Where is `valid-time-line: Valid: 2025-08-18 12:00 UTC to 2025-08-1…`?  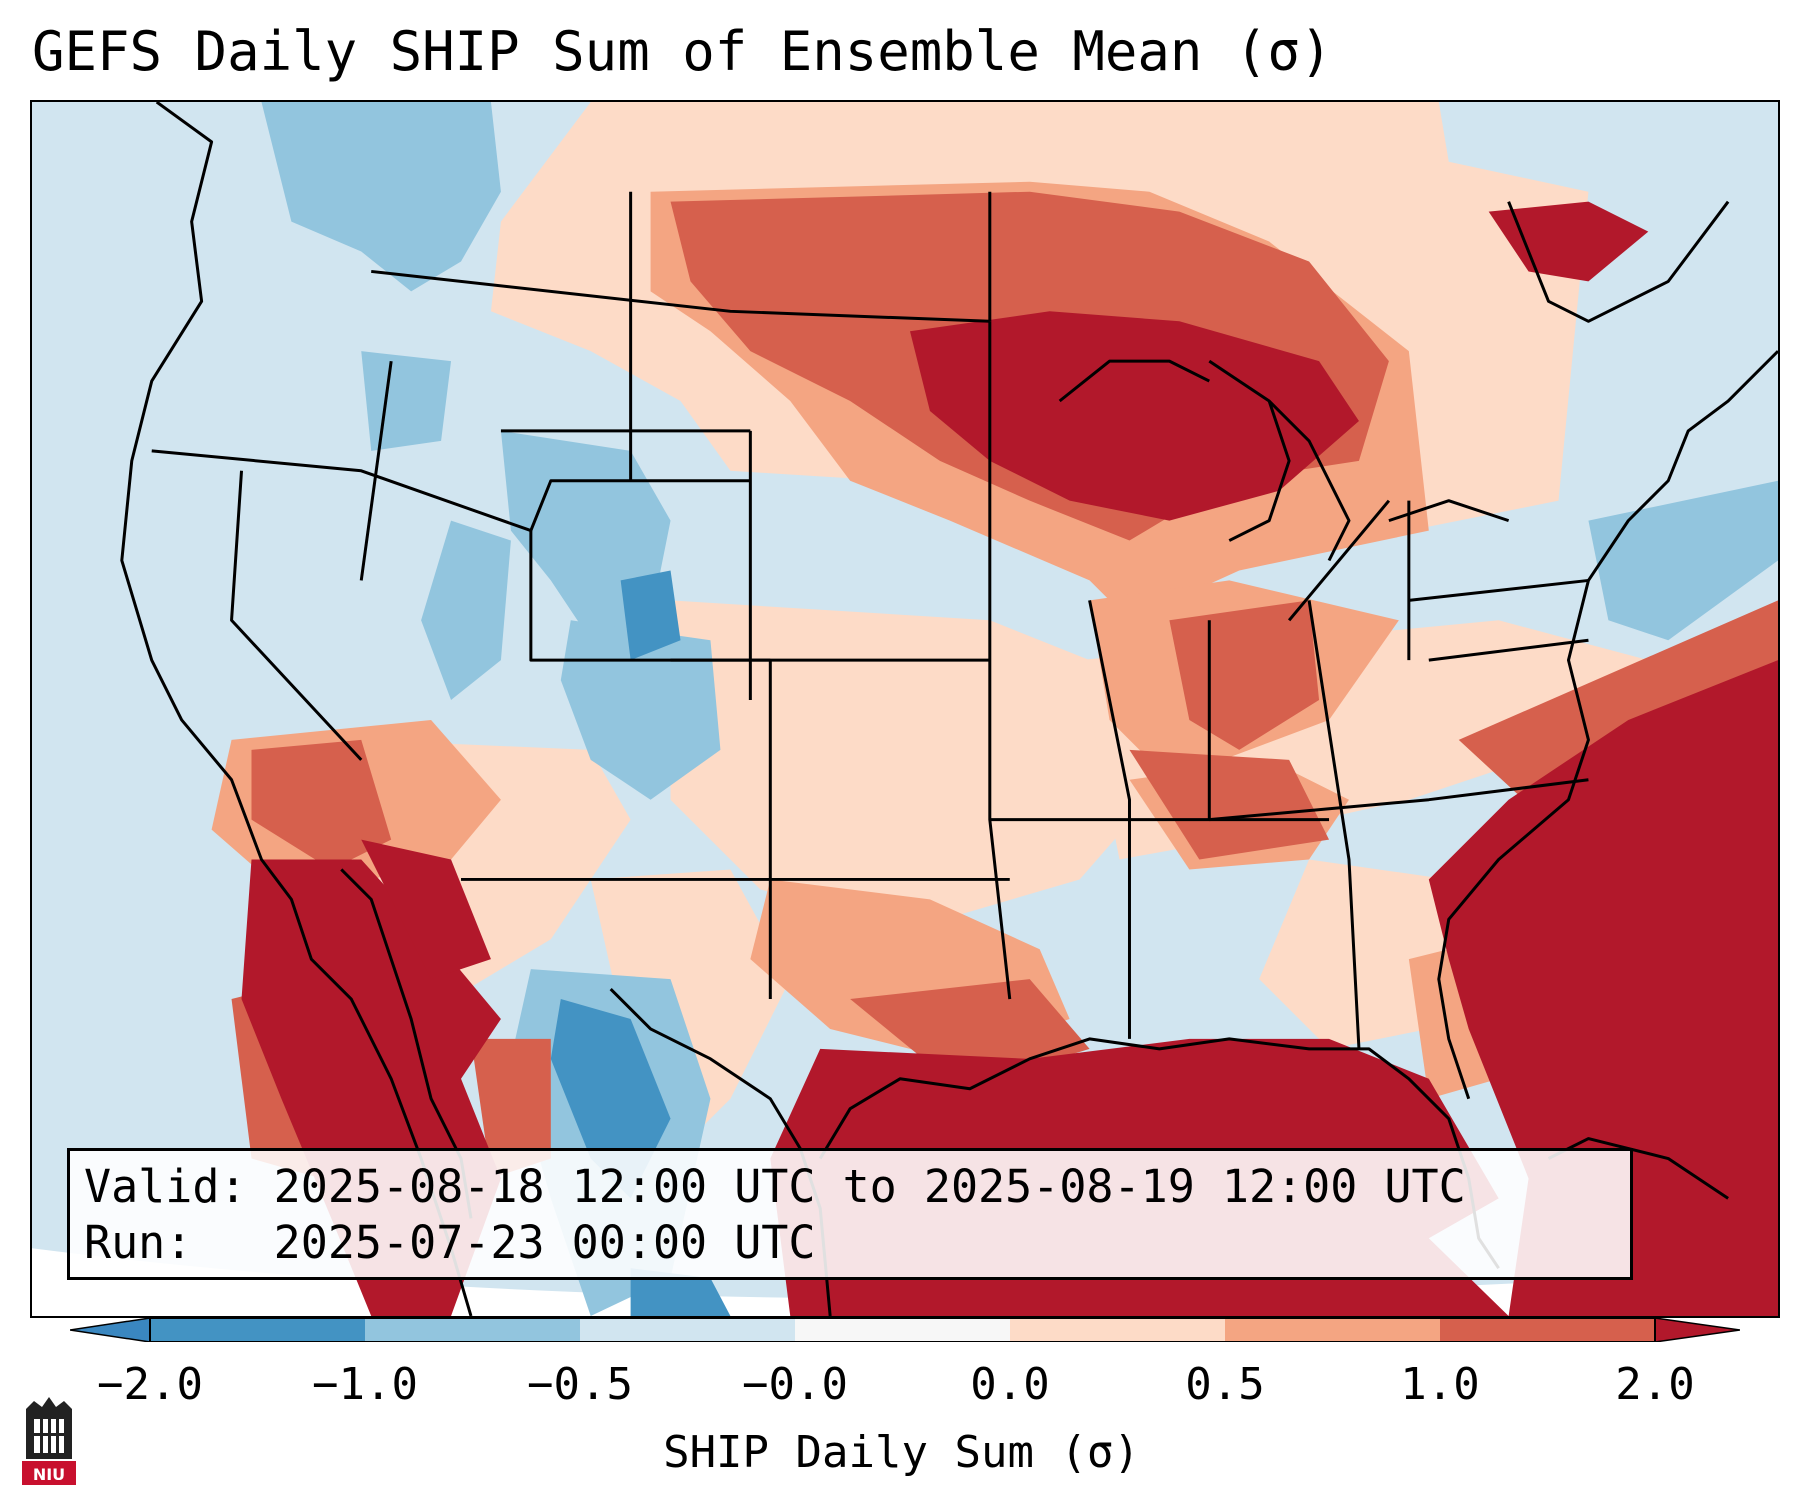 valid-time-line: Valid: 2025-08-18 12:00 UTC to 2025-08-1… is located at coordinates (775, 1186).